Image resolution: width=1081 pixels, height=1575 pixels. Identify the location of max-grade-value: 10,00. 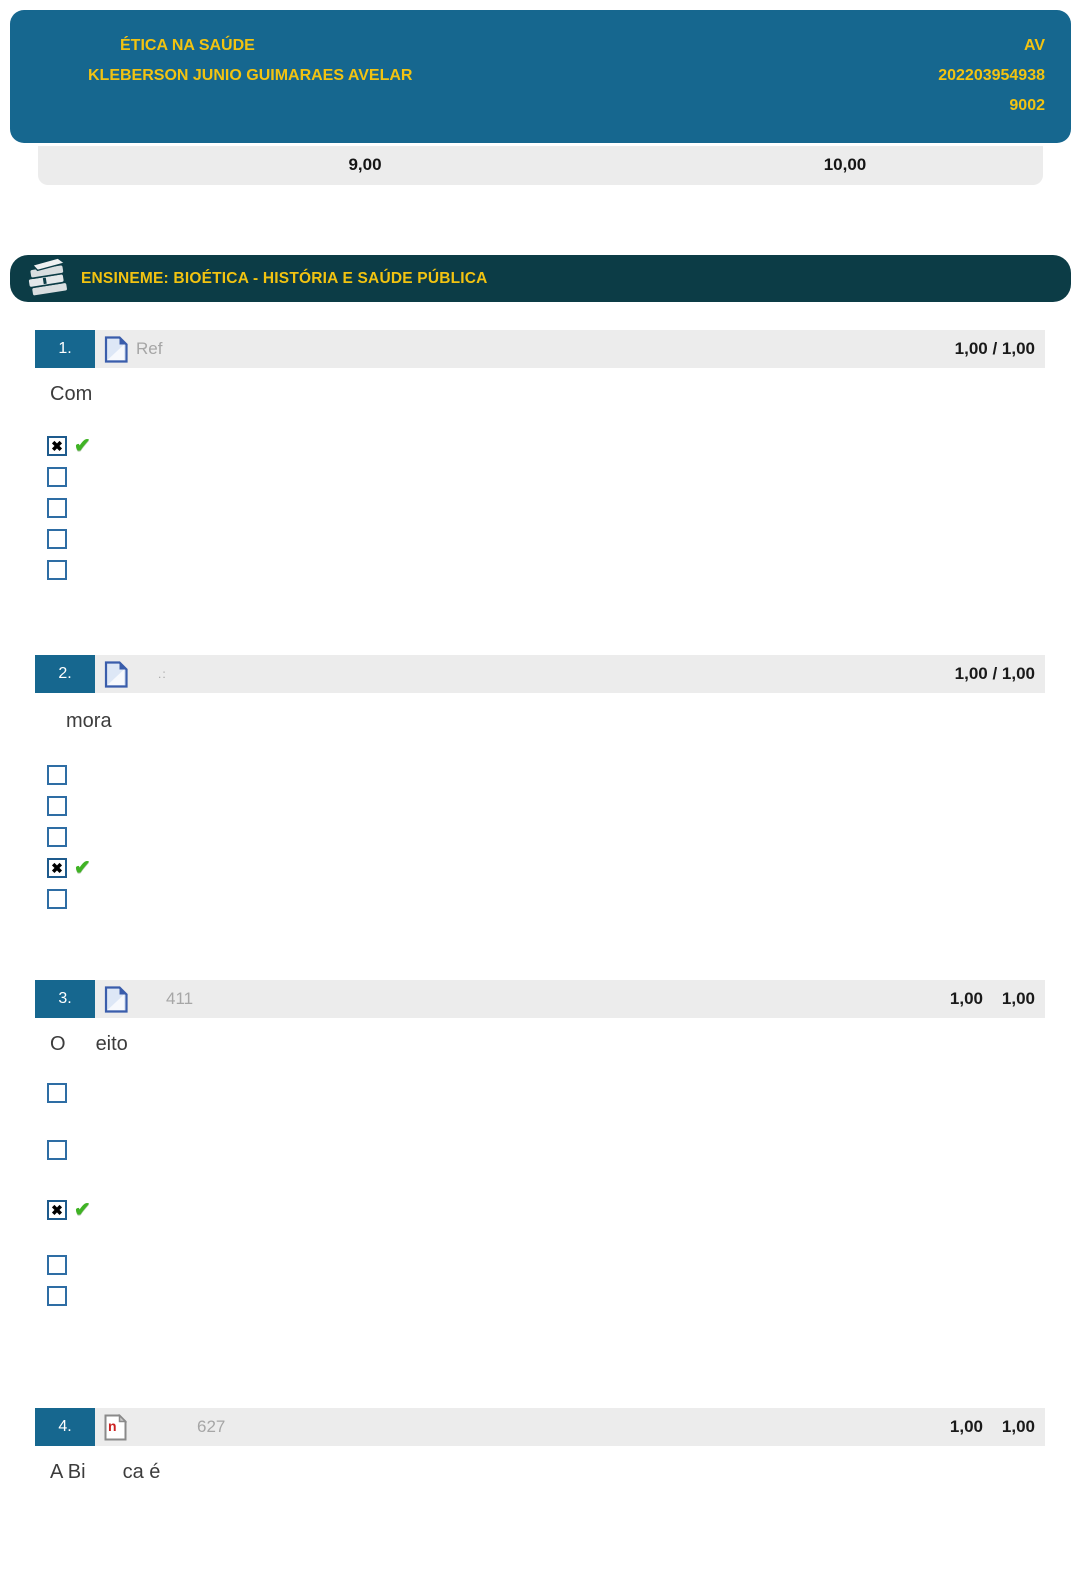
(845, 164).